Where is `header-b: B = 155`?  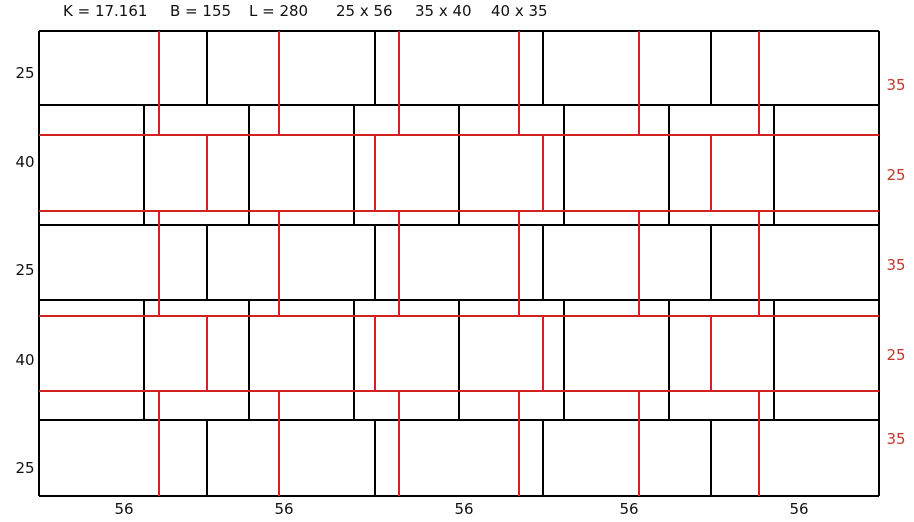
header-b: B = 155 is located at coordinates (201, 11).